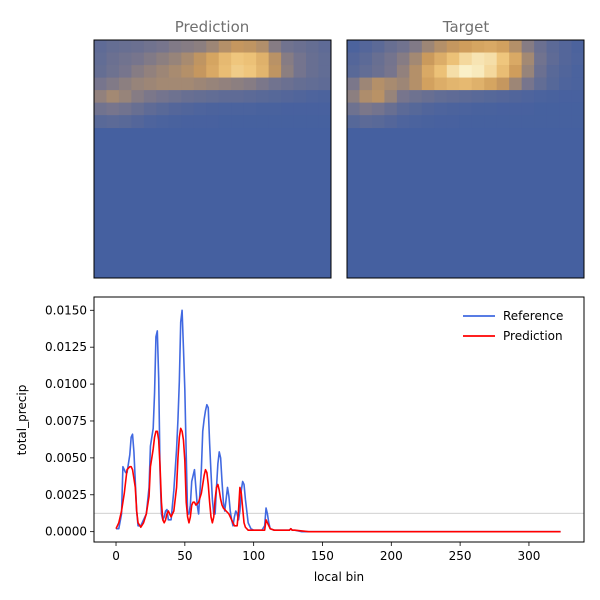  What do you see at coordinates (66, 384) in the screenshot?
I see `y-tick-label: 0.0100` at bounding box center [66, 384].